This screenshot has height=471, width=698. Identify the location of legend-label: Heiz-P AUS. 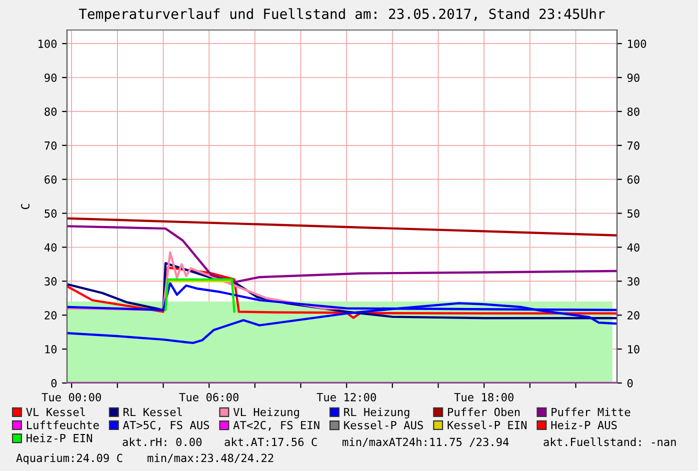
(584, 425).